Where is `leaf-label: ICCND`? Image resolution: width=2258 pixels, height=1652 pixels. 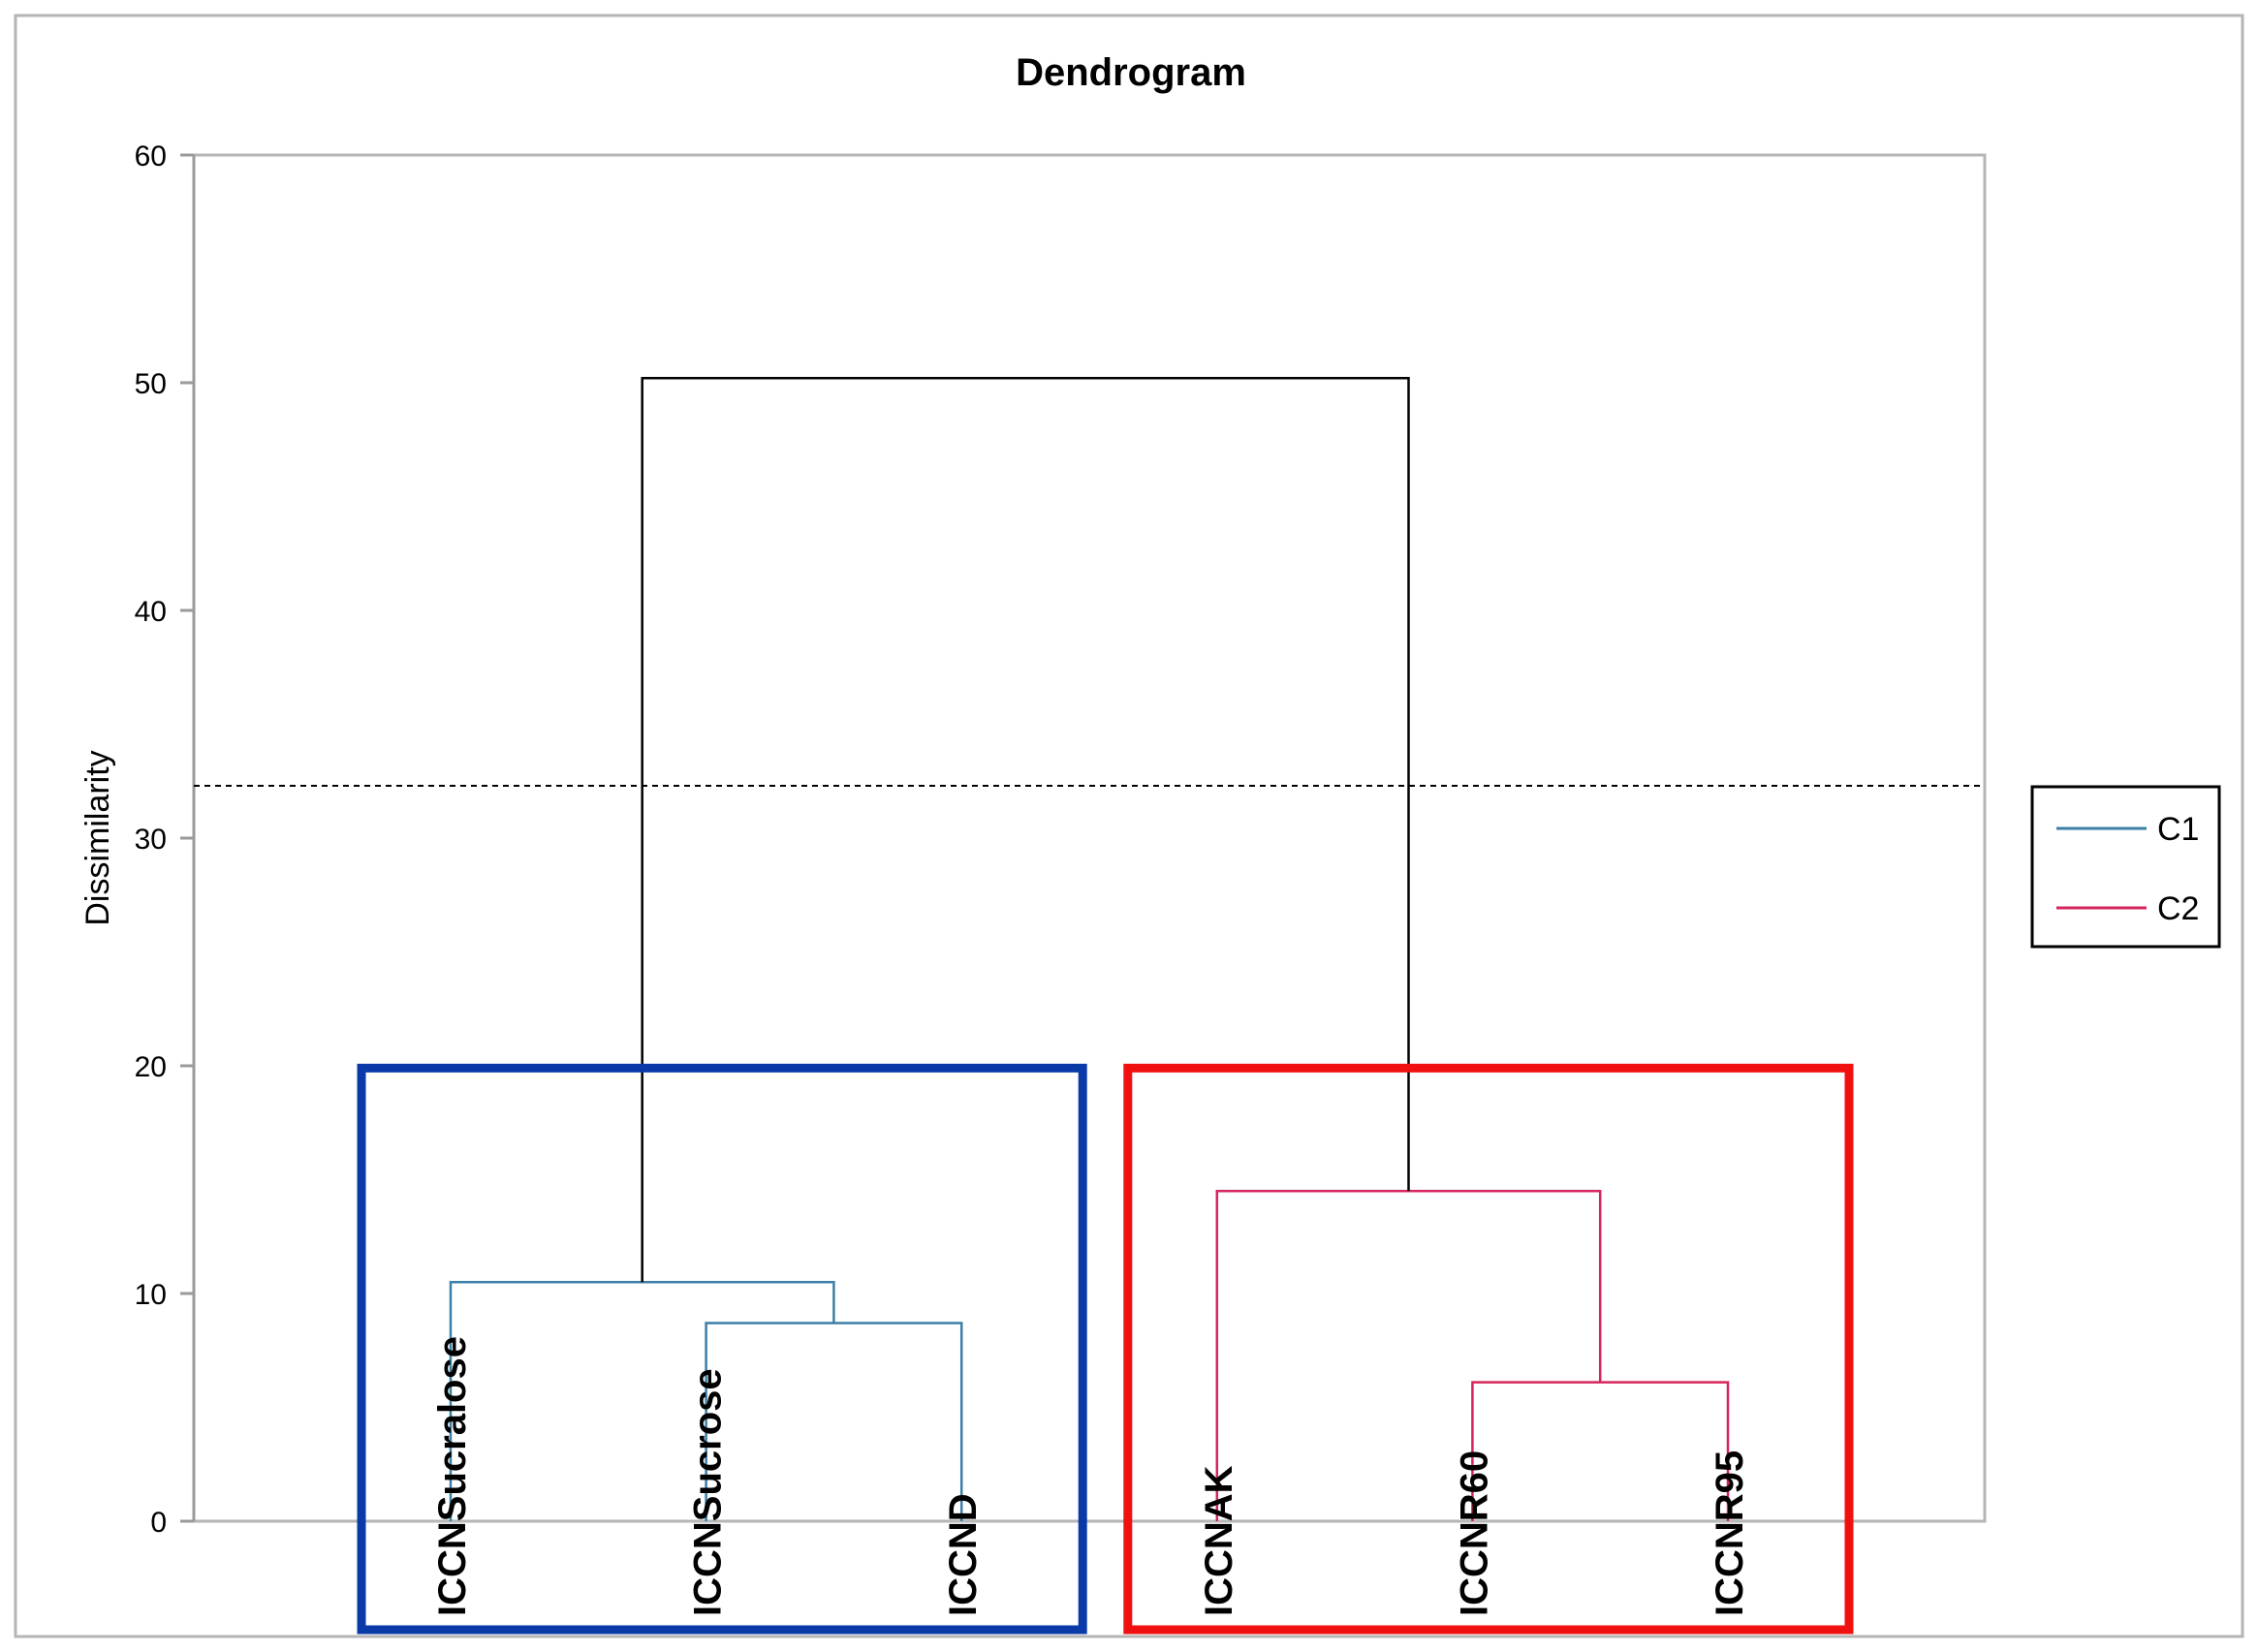
leaf-label: ICCND is located at coordinates (963, 1554).